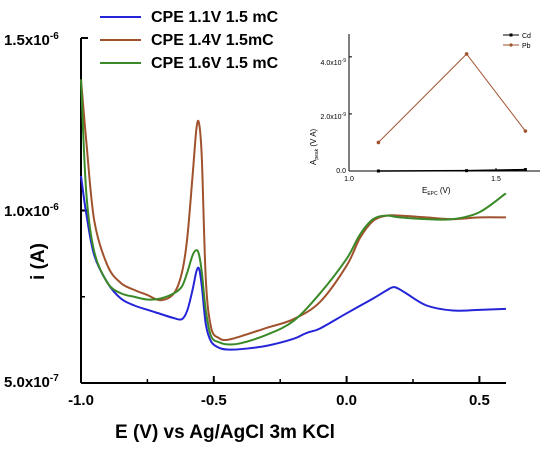  I want to click on inset-legend: Cd Pb, so click(517, 41).